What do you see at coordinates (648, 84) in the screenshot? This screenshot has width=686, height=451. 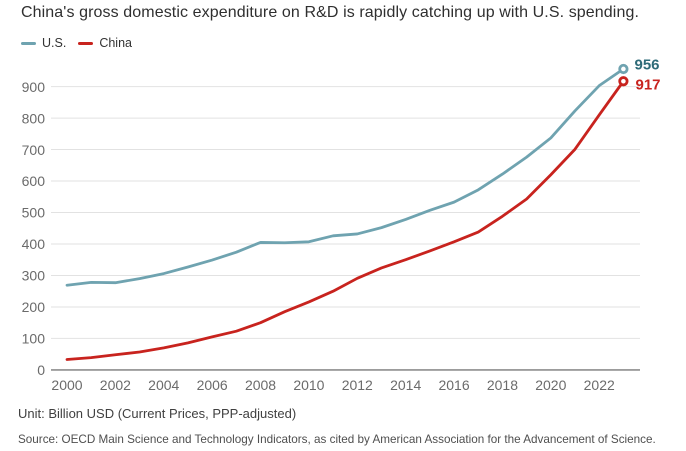 I see `china-end-label: 917` at bounding box center [648, 84].